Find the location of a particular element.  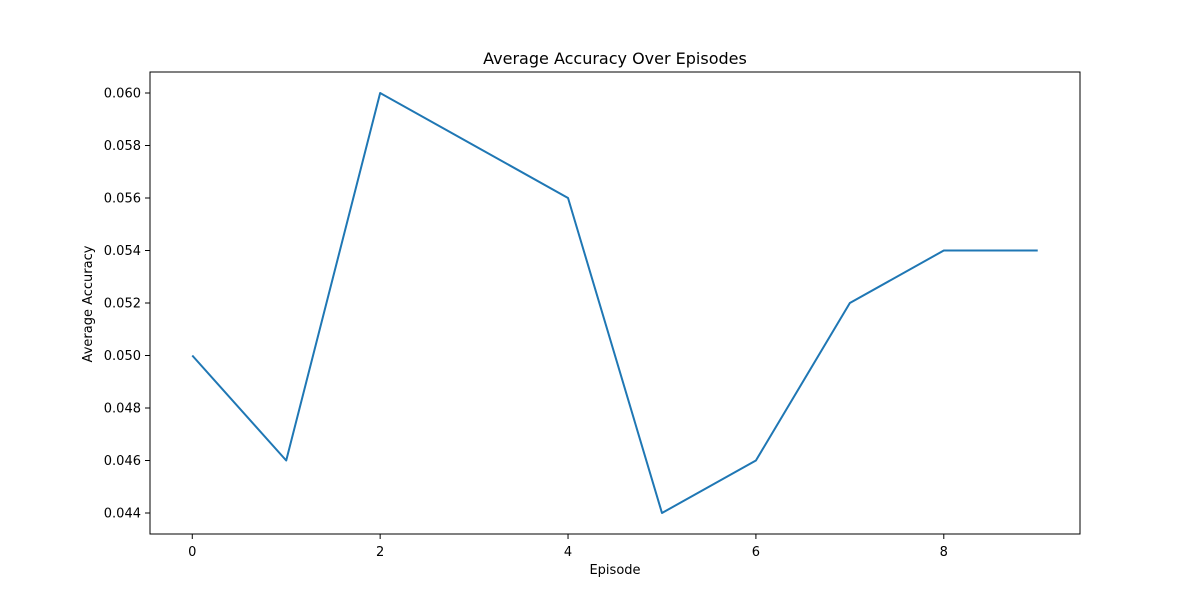

y-tick-label: 0.056 is located at coordinates (122, 199).